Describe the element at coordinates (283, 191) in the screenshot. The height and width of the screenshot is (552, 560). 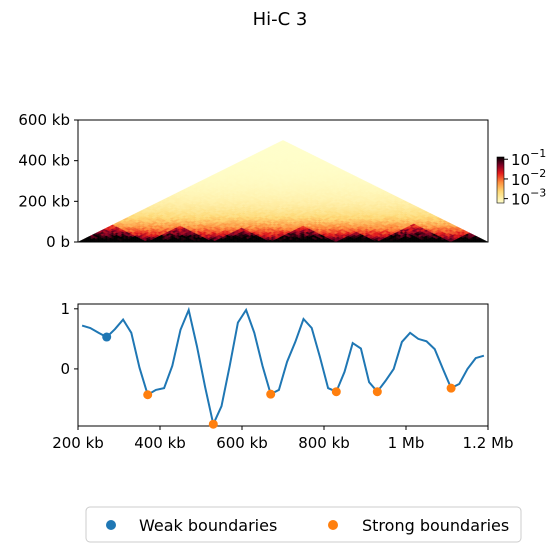
I see `hic-cells` at that location.